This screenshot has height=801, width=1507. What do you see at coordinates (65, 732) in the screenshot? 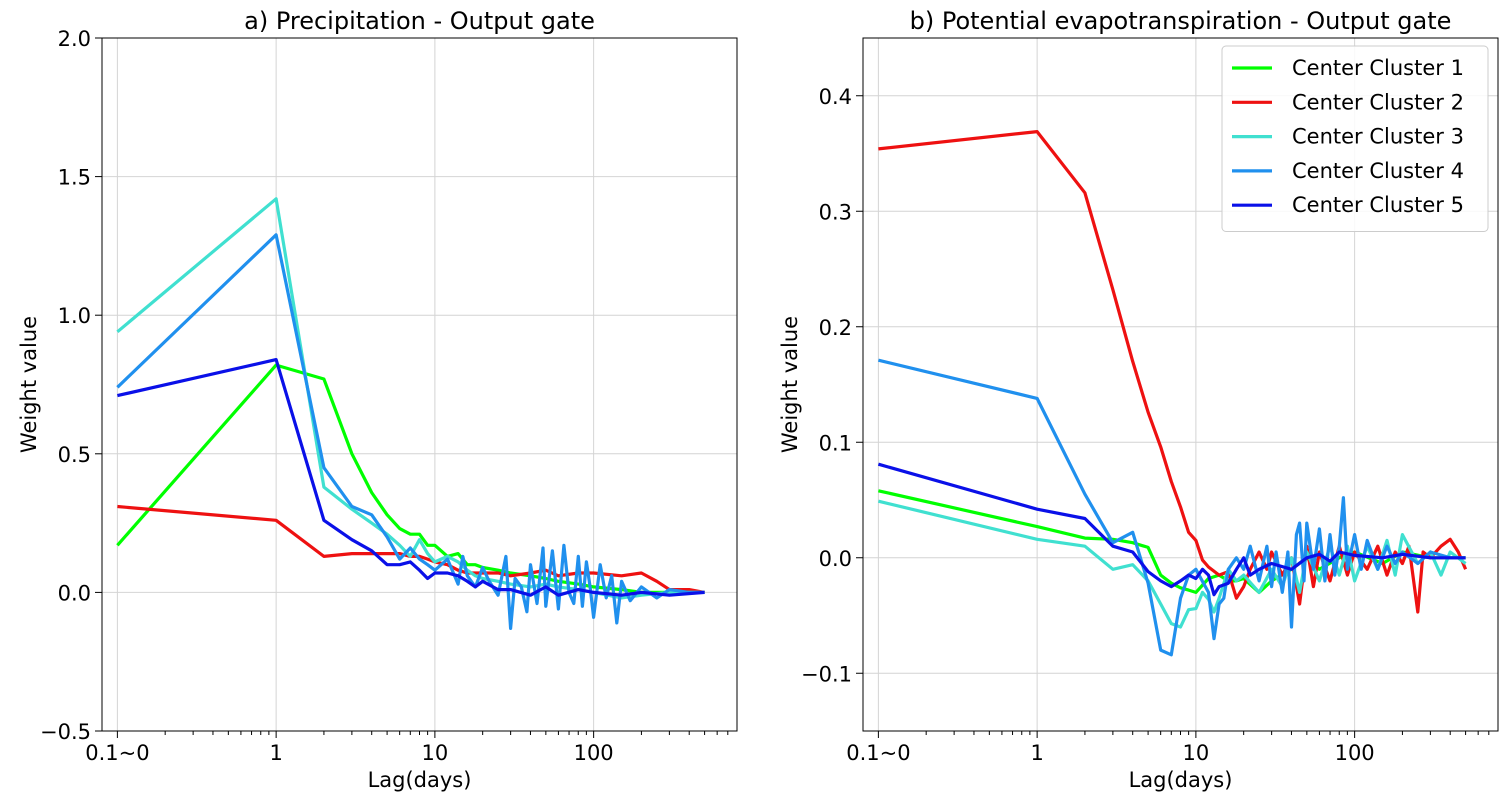
I see `panel-a-y-tick-label: −0.5` at bounding box center [65, 732].